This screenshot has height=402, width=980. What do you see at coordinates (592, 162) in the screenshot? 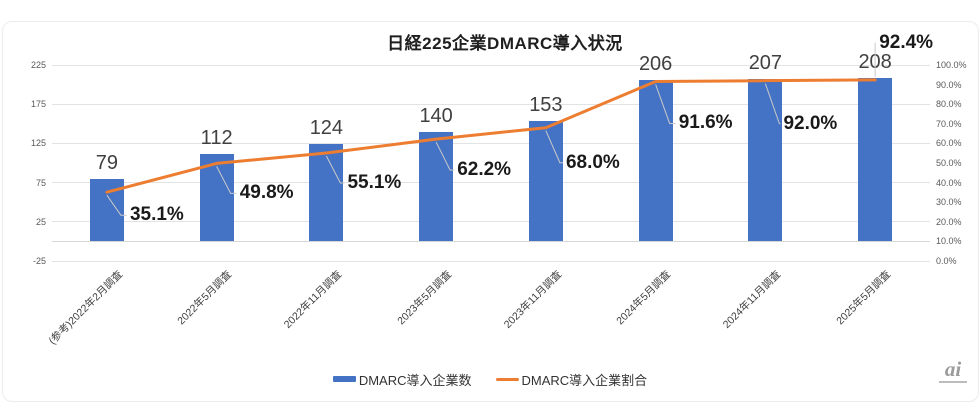
I see `line-percent-label: 68.0%` at bounding box center [592, 162].